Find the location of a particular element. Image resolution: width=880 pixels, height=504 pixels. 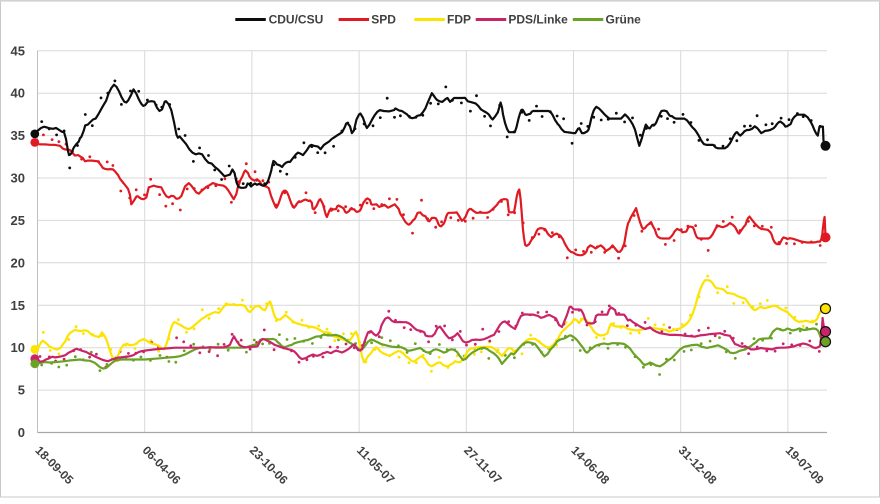

svg-text: SPD is located at coordinates (383, 20).